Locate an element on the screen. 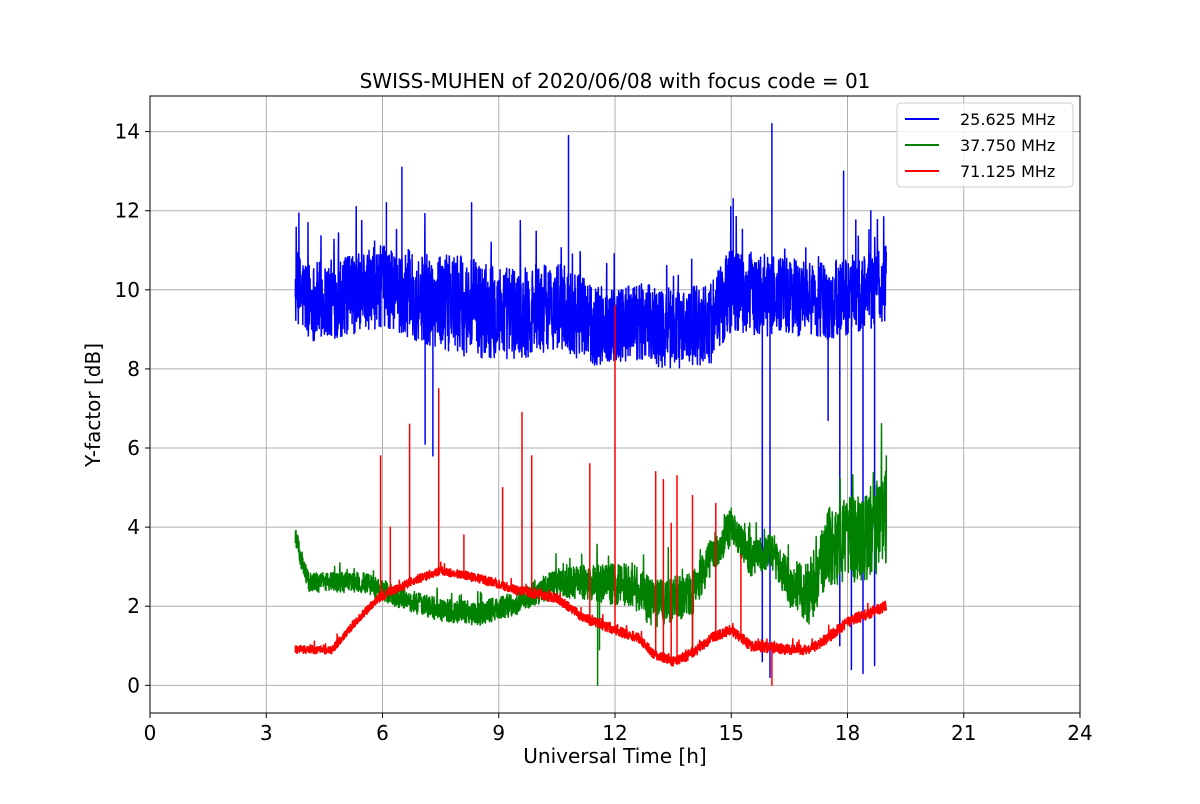 This screenshot has height=804, width=1200. x-tick-label: 15 is located at coordinates (731, 733).